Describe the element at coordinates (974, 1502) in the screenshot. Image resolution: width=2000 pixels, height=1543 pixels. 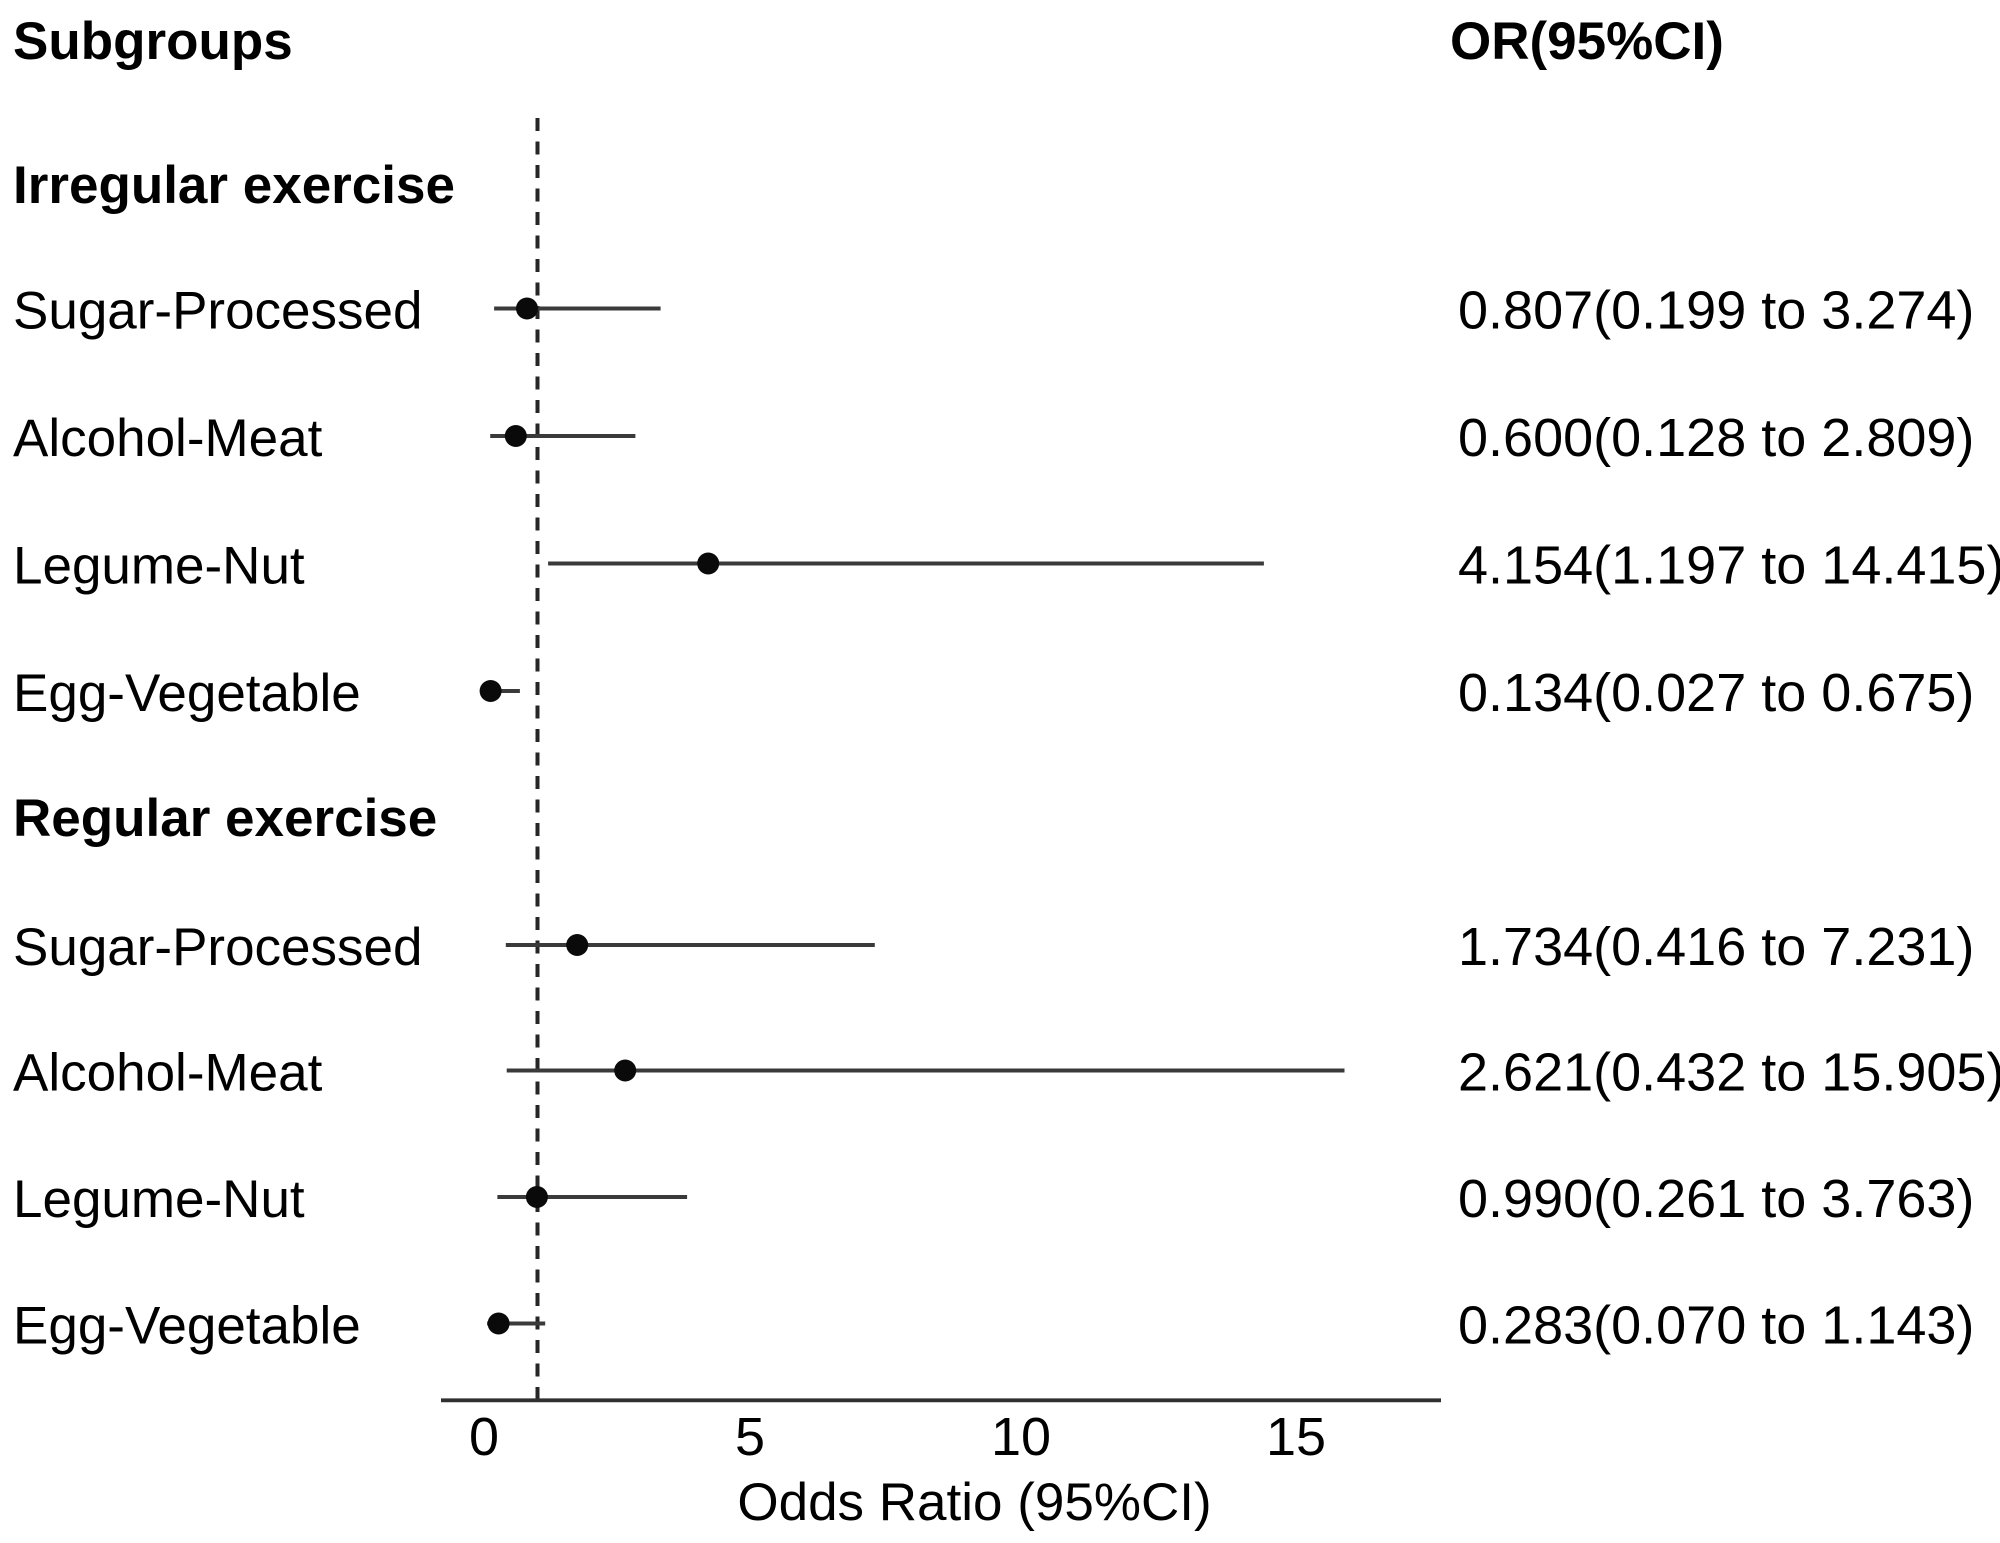
I see `svg-text: Odds Ratio (95%CI)` at that location.